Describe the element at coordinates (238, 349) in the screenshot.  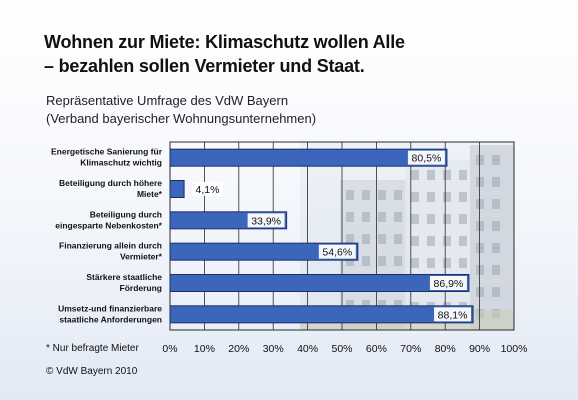
I see `x-tick-label: 20%` at that location.